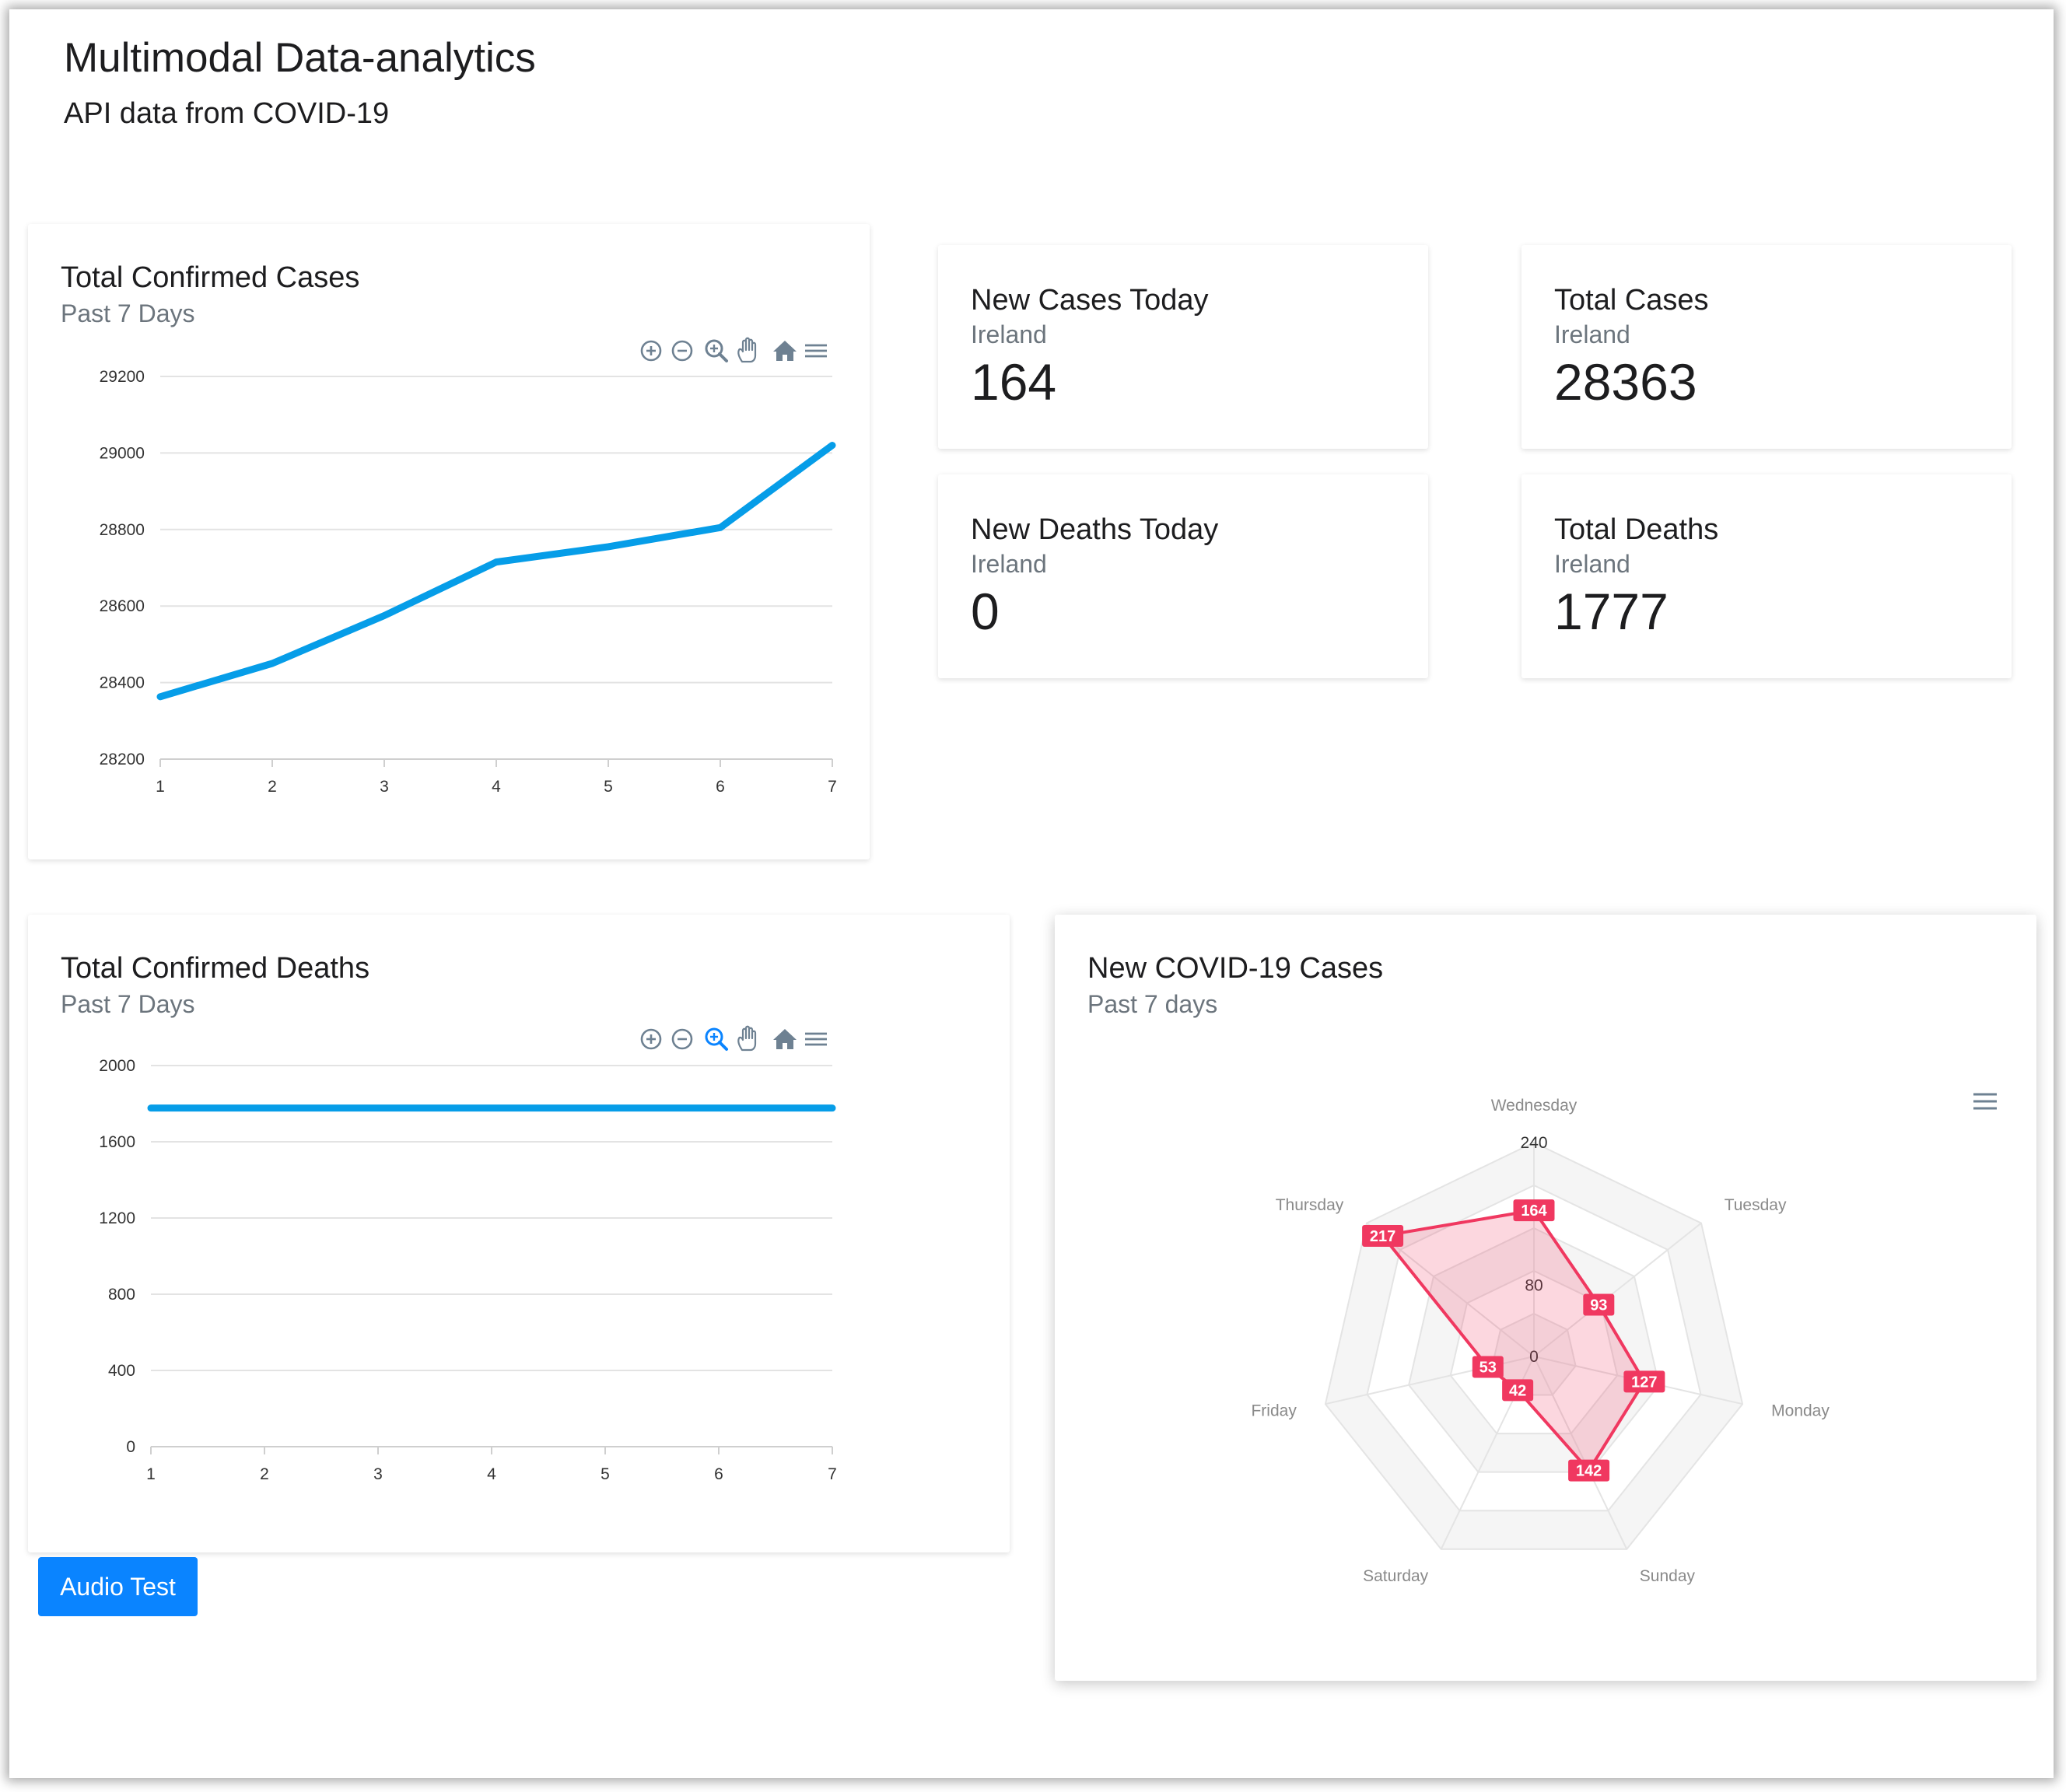 Image resolution: width=2066 pixels, height=1792 pixels. Describe the element at coordinates (1766, 347) in the screenshot. I see `total-cases-card: Total Cases Ireland 28363` at that location.